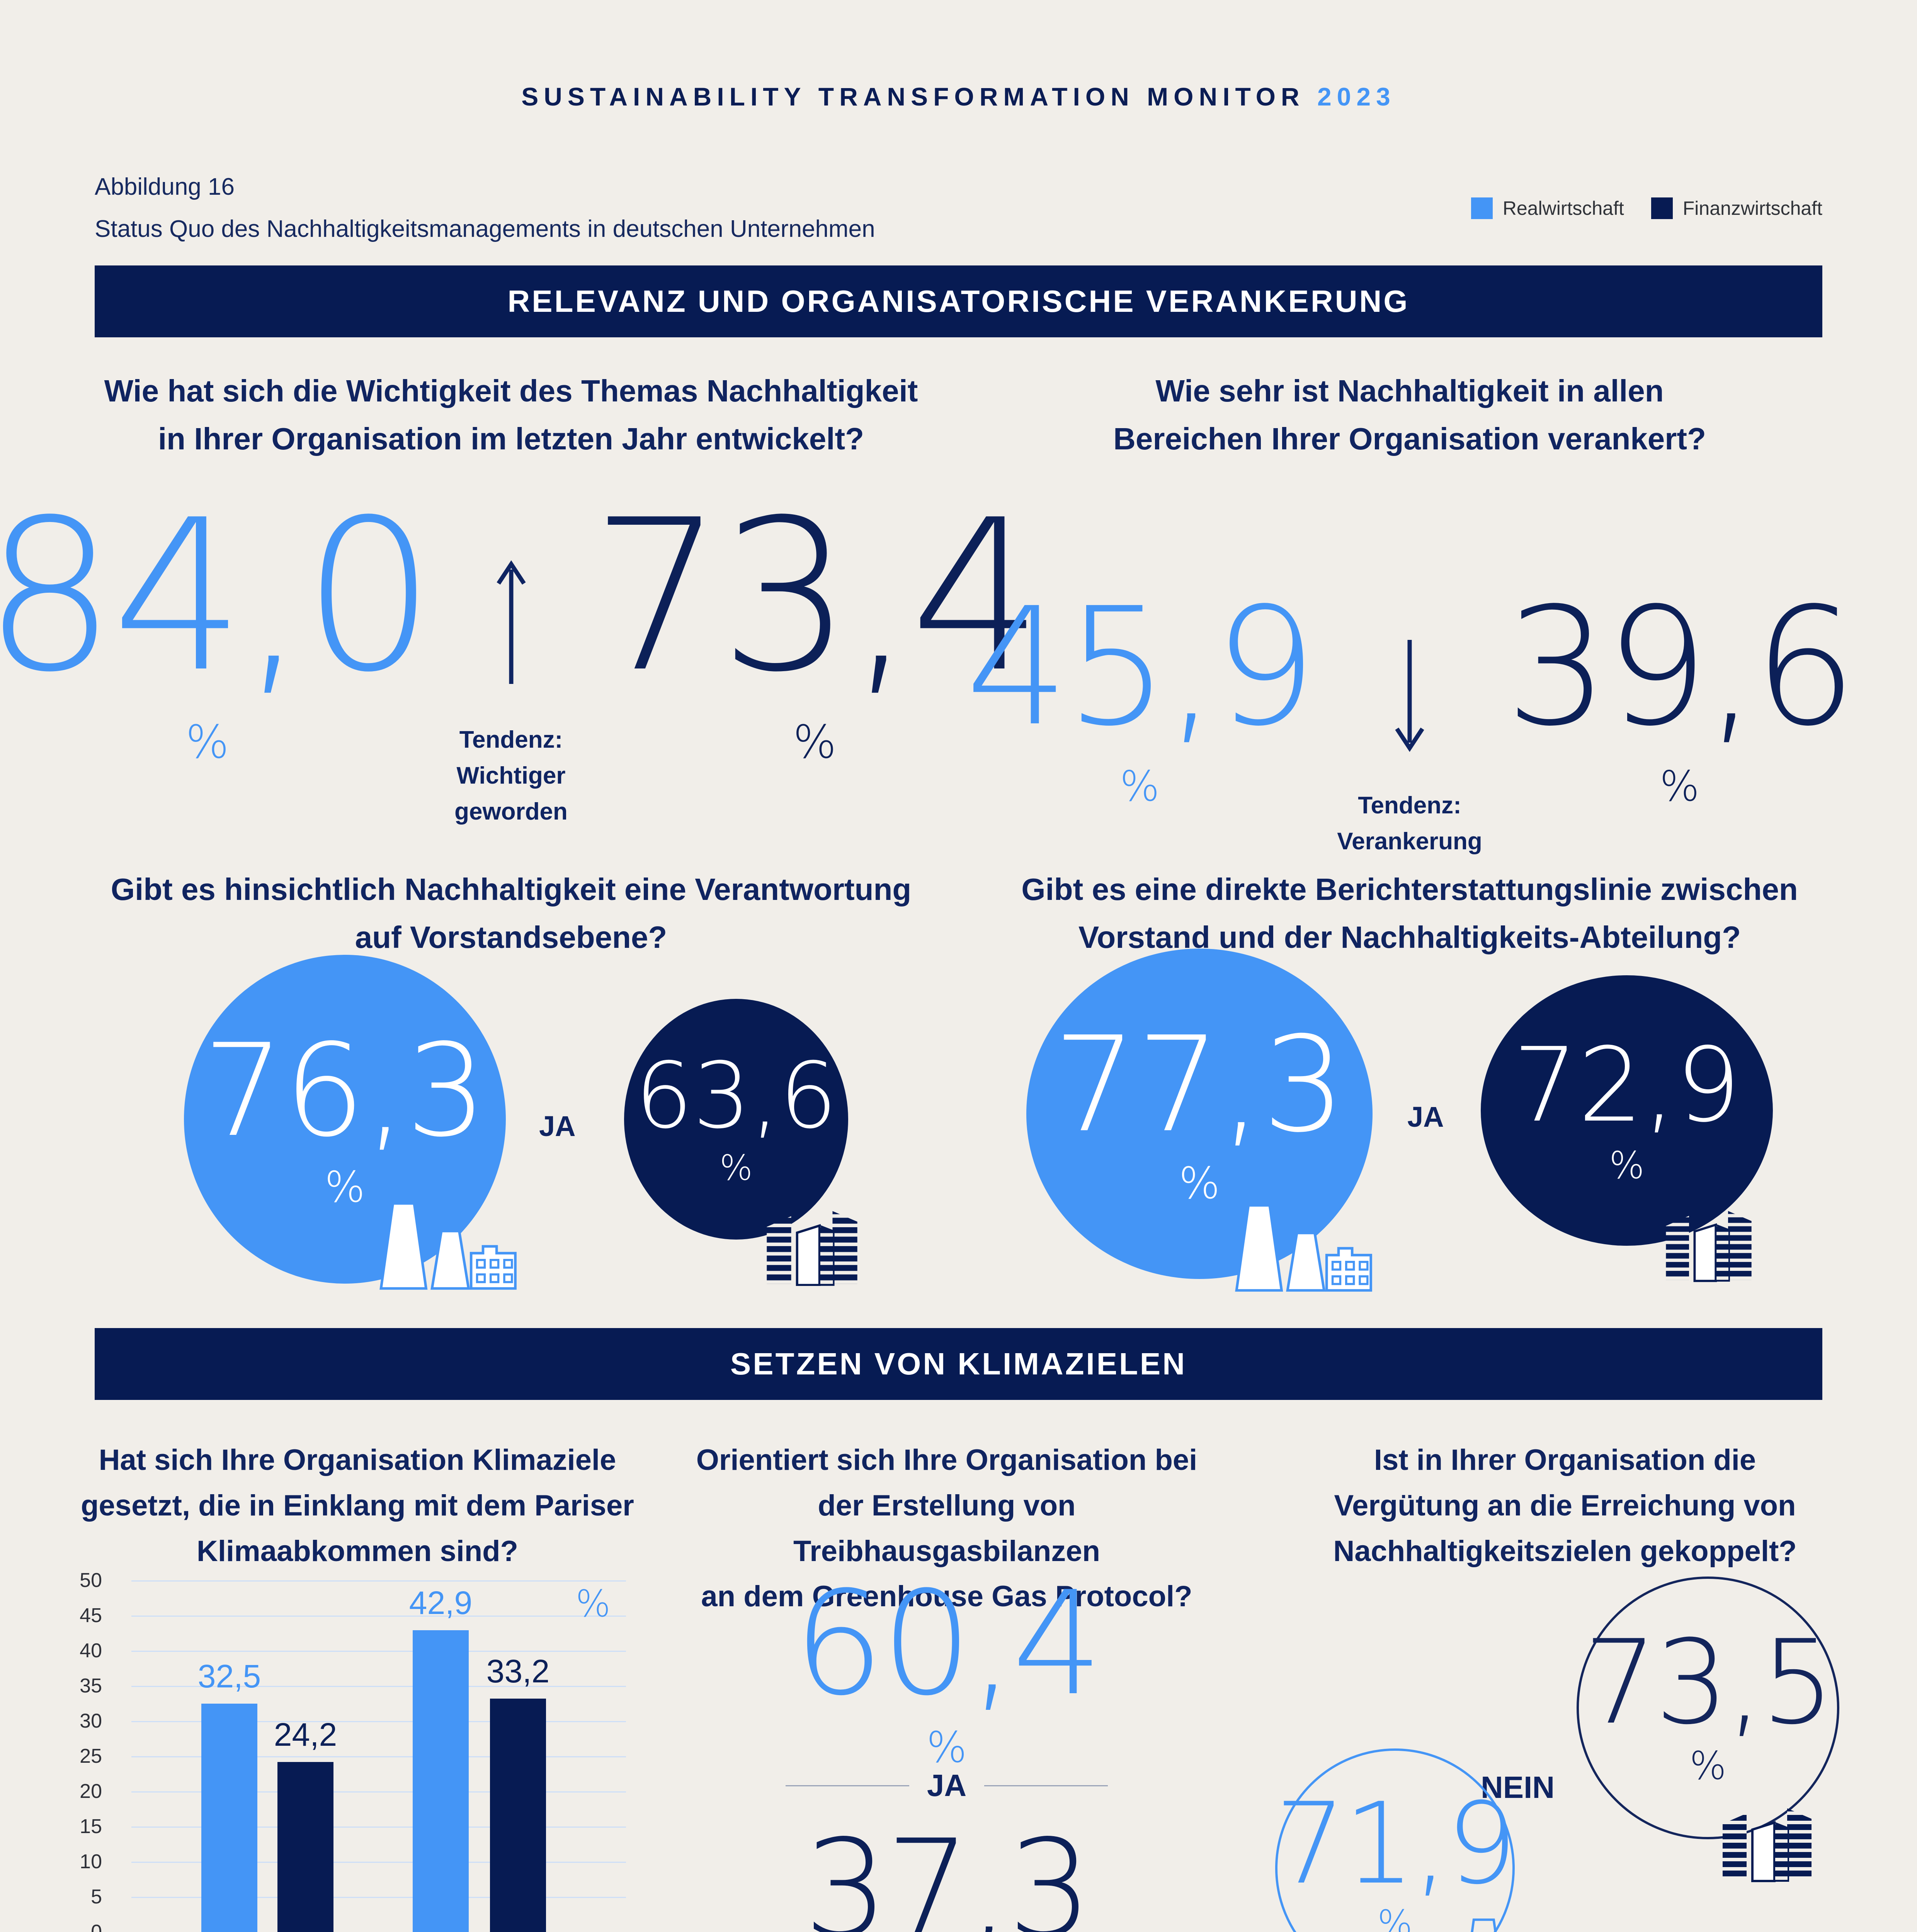  I want to click on stat-value-real: 84,0, so click(218, 596).